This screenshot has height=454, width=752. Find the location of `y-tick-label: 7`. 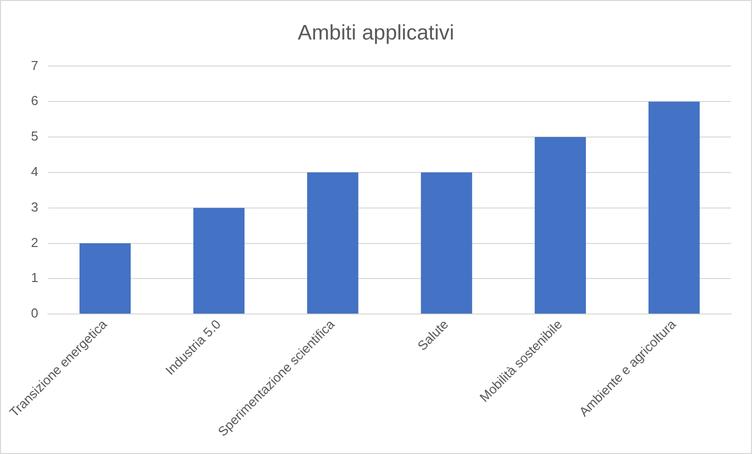

y-tick-label: 7 is located at coordinates (34, 65).